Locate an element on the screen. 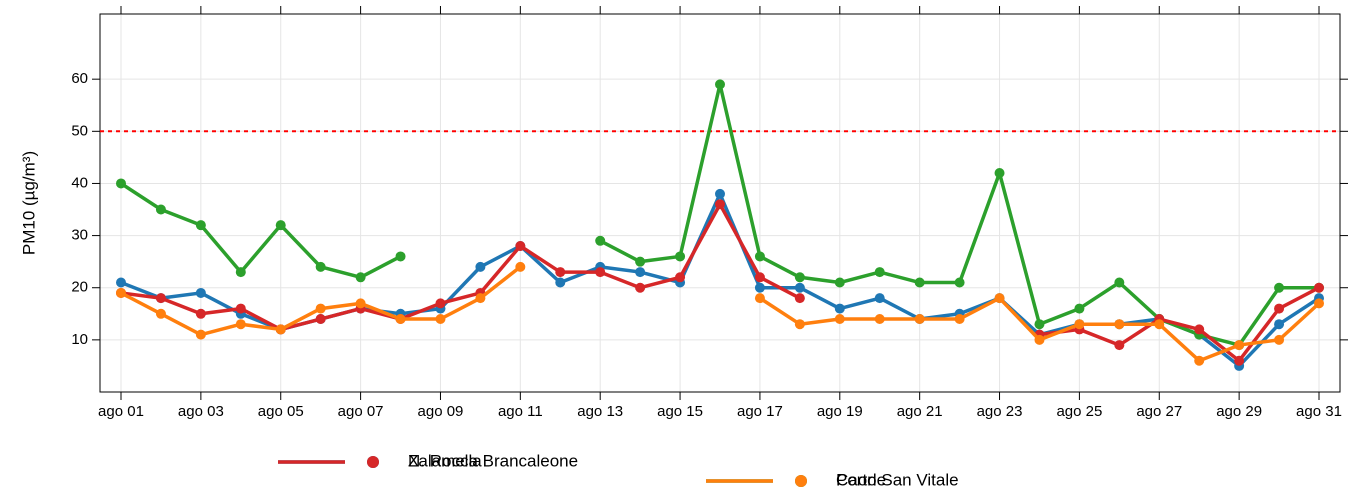 This screenshot has height=492, width=1354. x-tick-label: ago 05 is located at coordinates (281, 411).